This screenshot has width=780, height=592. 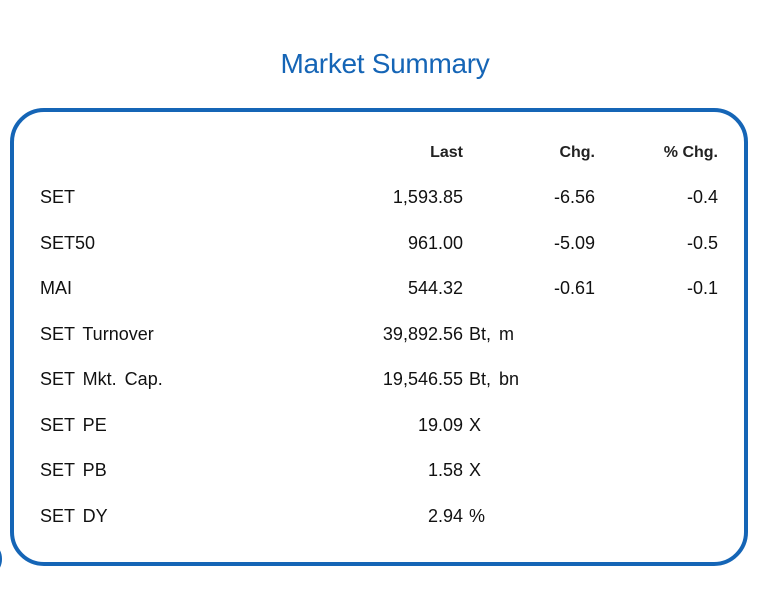 I want to click on row-last: 1.58, so click(x=445, y=470).